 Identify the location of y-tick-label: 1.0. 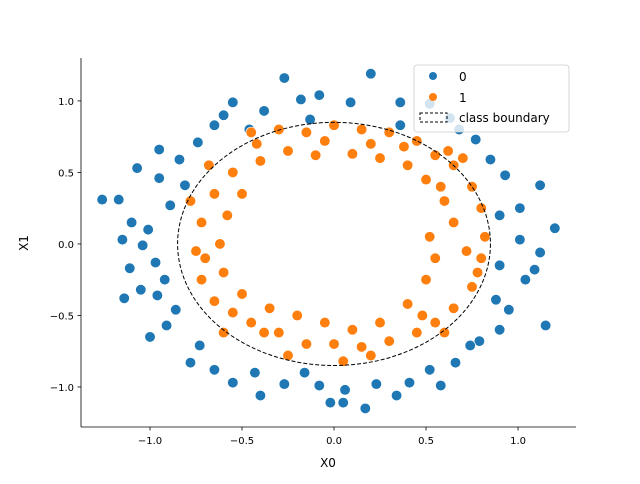
(66, 102).